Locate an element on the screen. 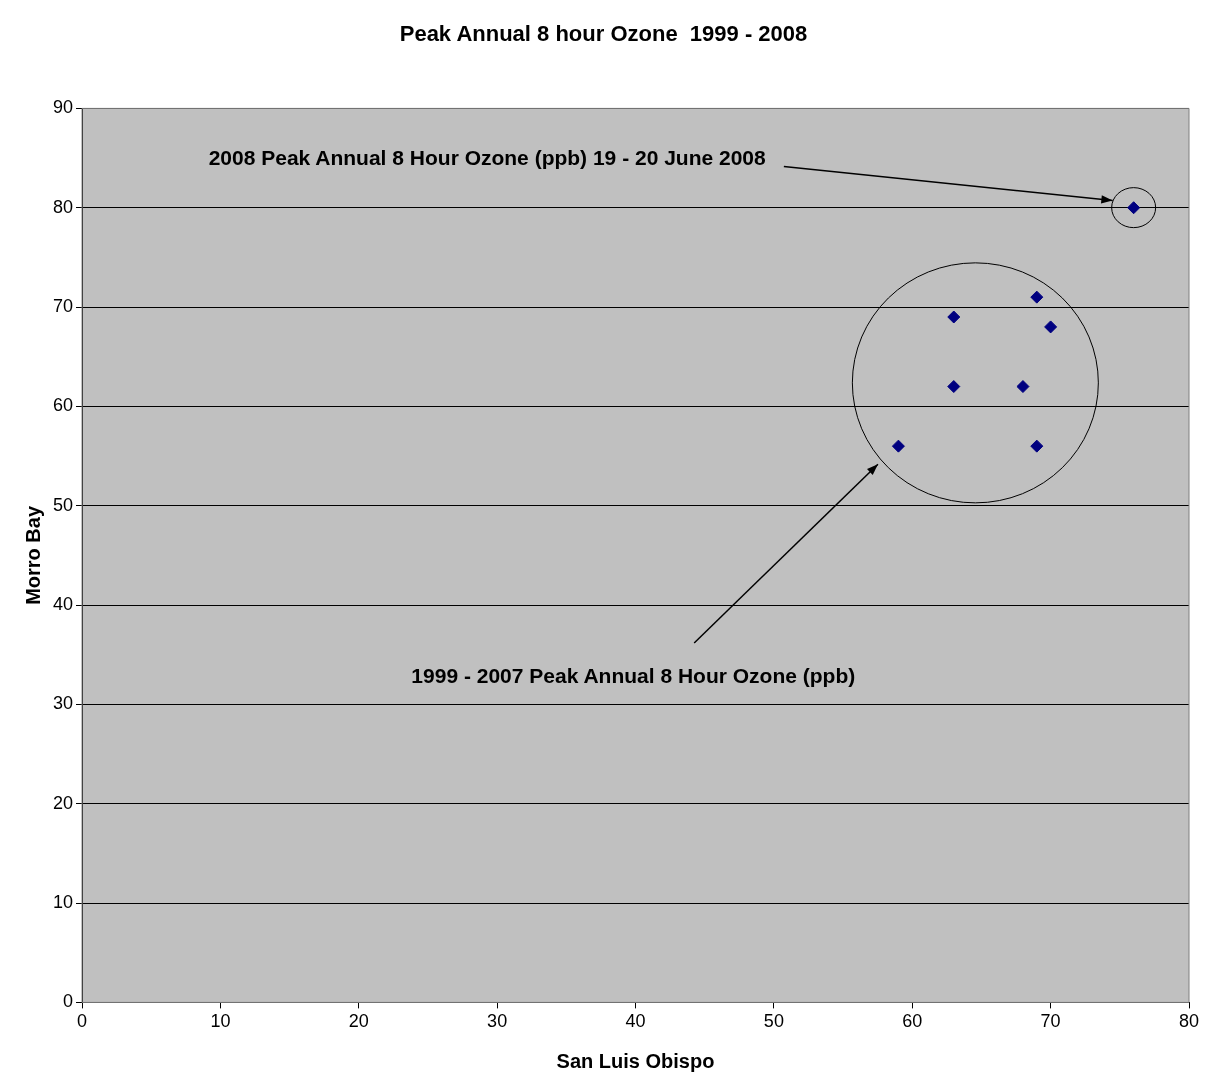 This screenshot has height=1082, width=1211. x-tick-label: 80 is located at coordinates (1189, 1021).